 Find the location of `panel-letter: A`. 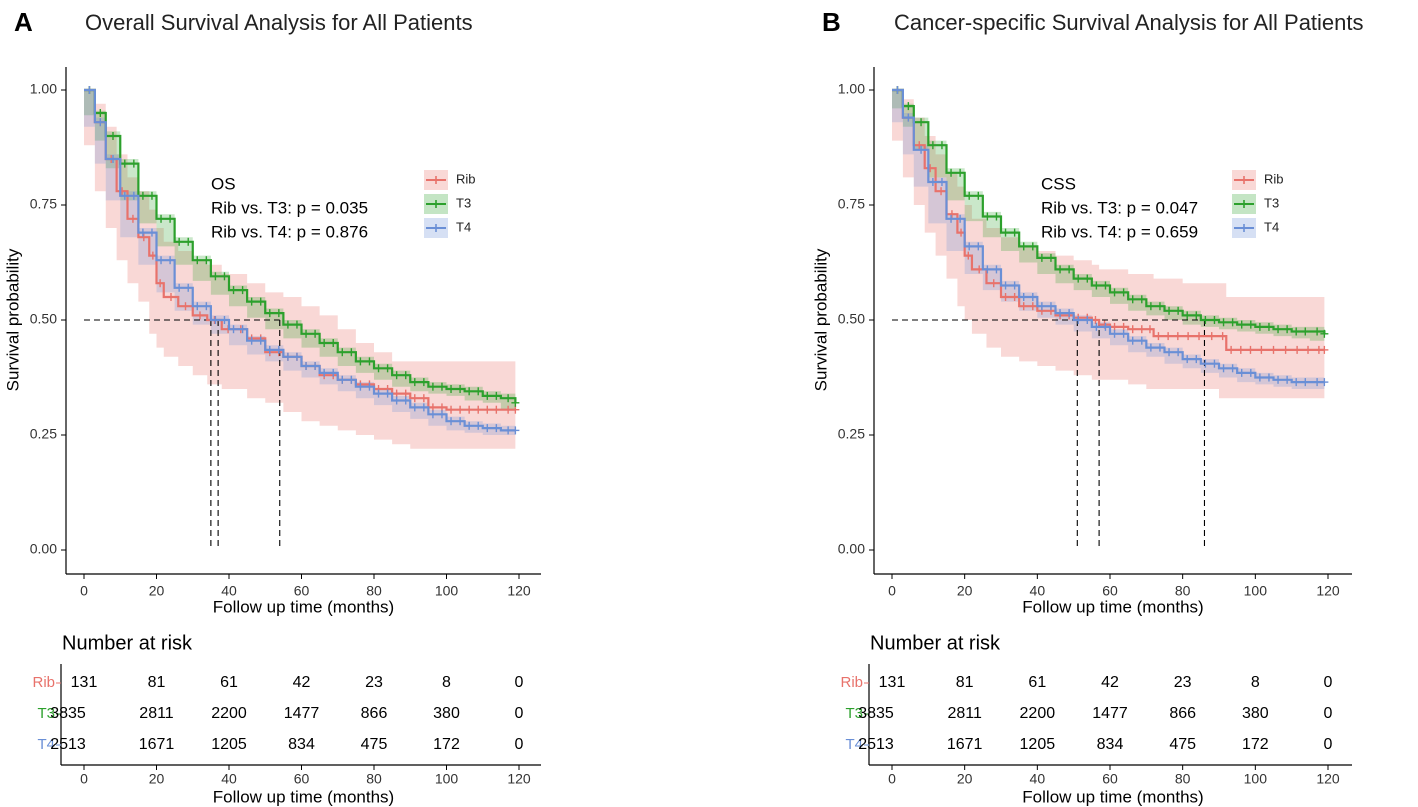

panel-letter: A is located at coordinates (23, 22).